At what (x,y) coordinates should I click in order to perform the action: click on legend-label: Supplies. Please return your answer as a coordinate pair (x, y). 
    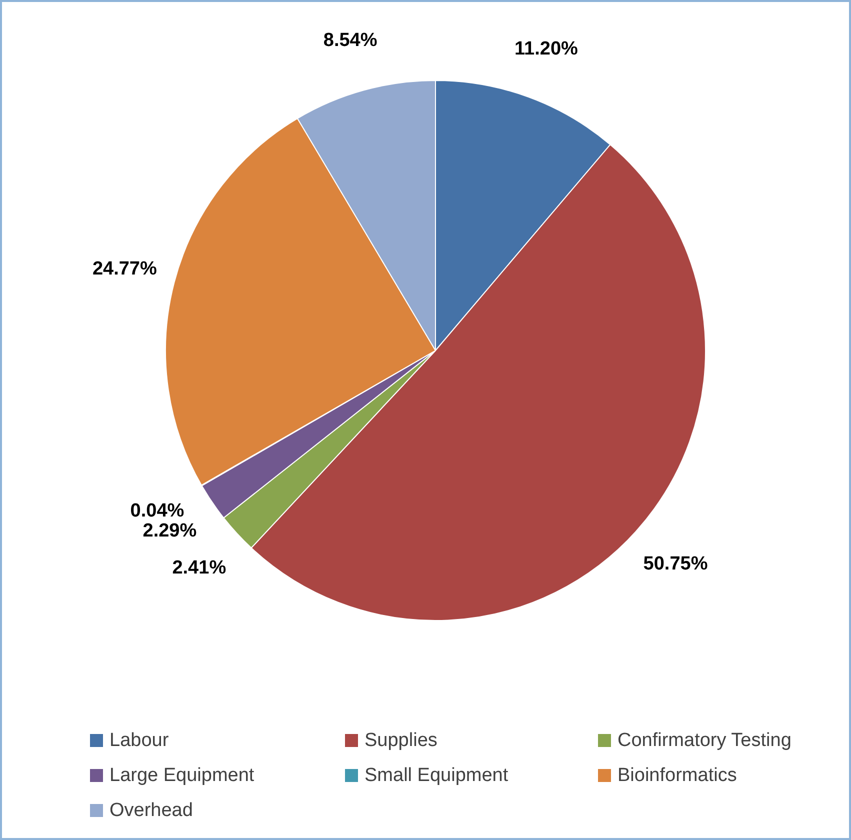
    Looking at the image, I should click on (401, 740).